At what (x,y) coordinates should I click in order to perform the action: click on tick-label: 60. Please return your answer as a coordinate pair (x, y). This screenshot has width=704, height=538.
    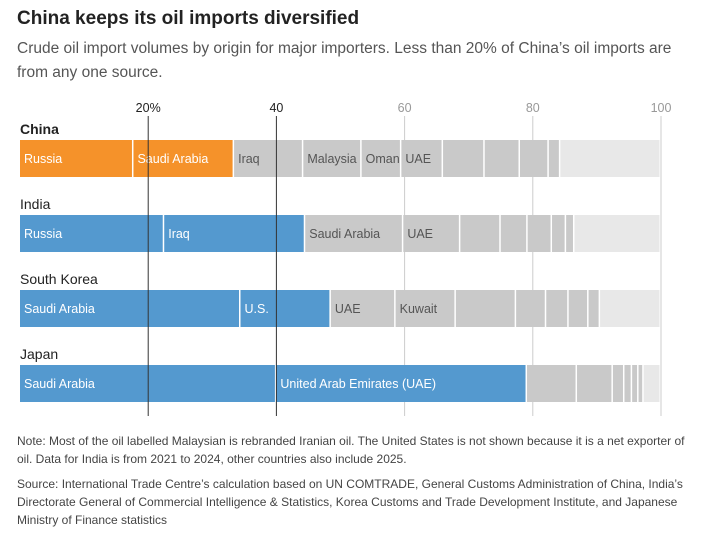
    Looking at the image, I should click on (405, 108).